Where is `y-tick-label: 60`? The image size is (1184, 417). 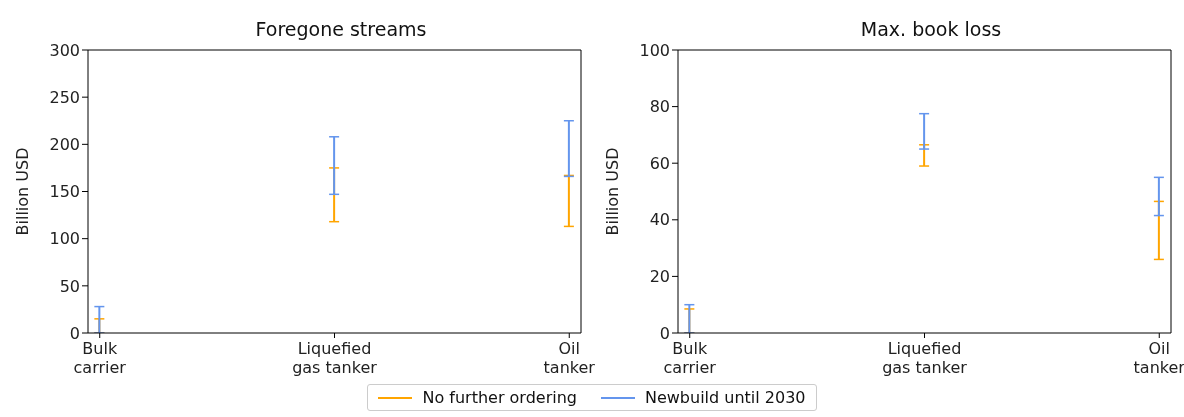
y-tick-label: 60 is located at coordinates (659, 163).